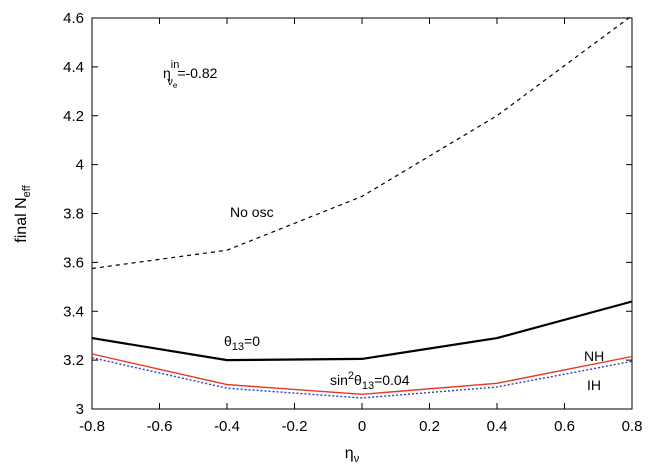  I want to click on x-tick-label: -0.2, so click(295, 426).